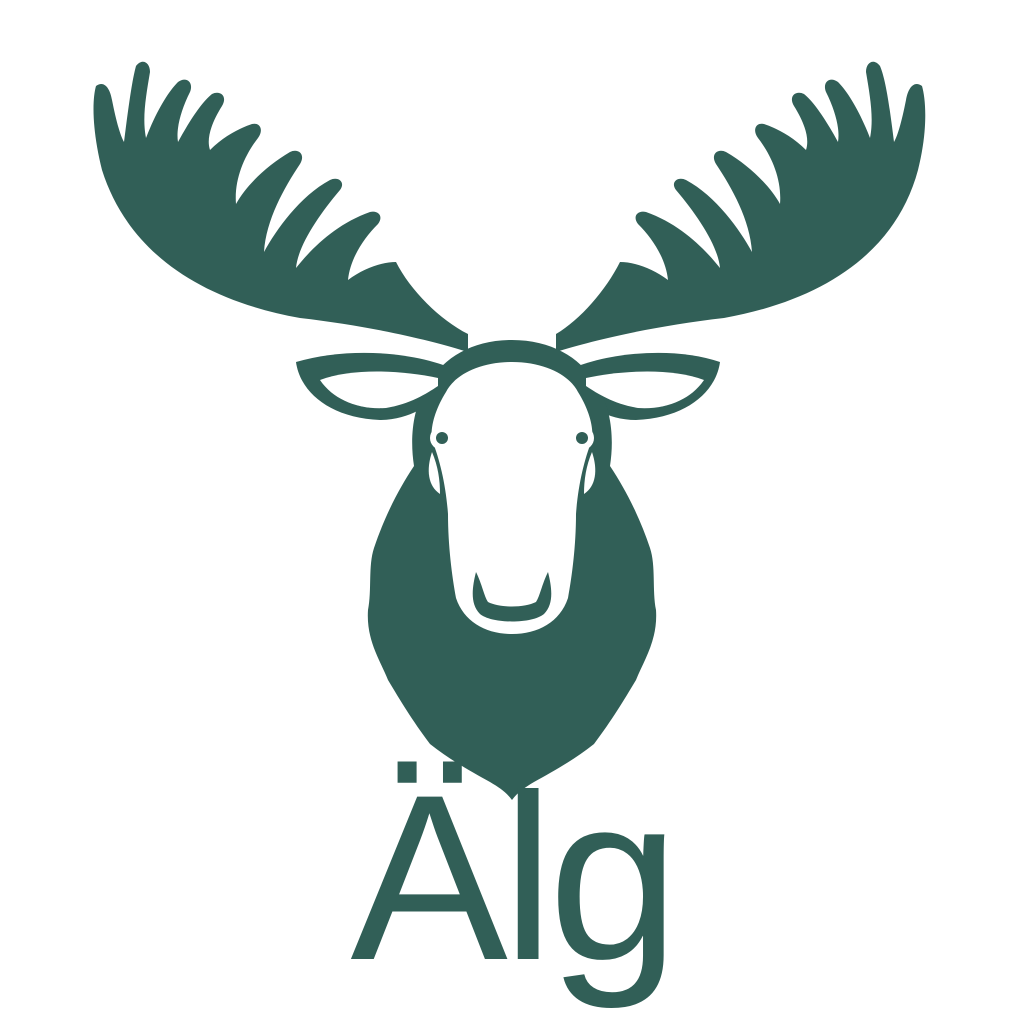 This screenshot has width=1024, height=1024. I want to click on muzzle, so click(512, 597).